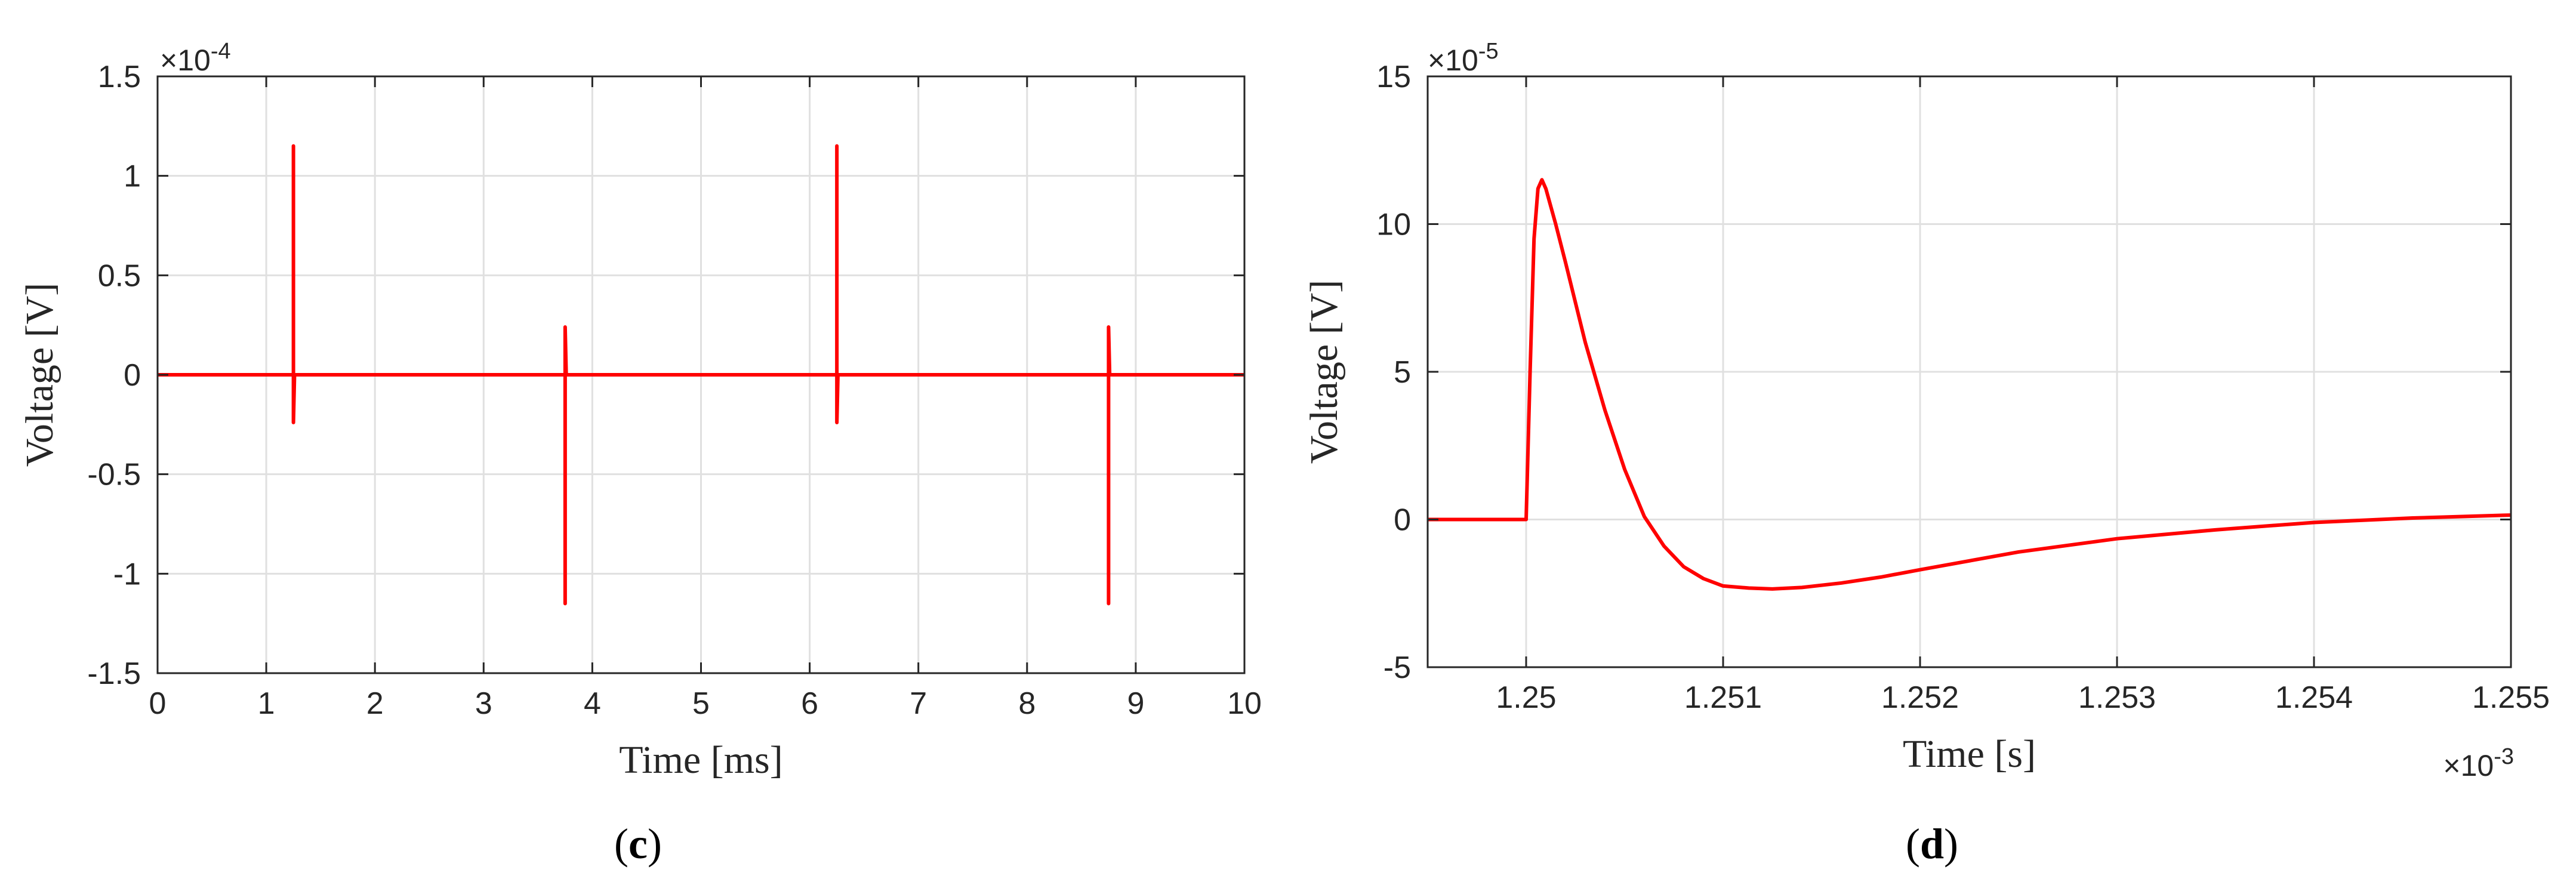  Describe the element at coordinates (114, 475) in the screenshot. I see `ytick-label-c-2: -0.5` at that location.